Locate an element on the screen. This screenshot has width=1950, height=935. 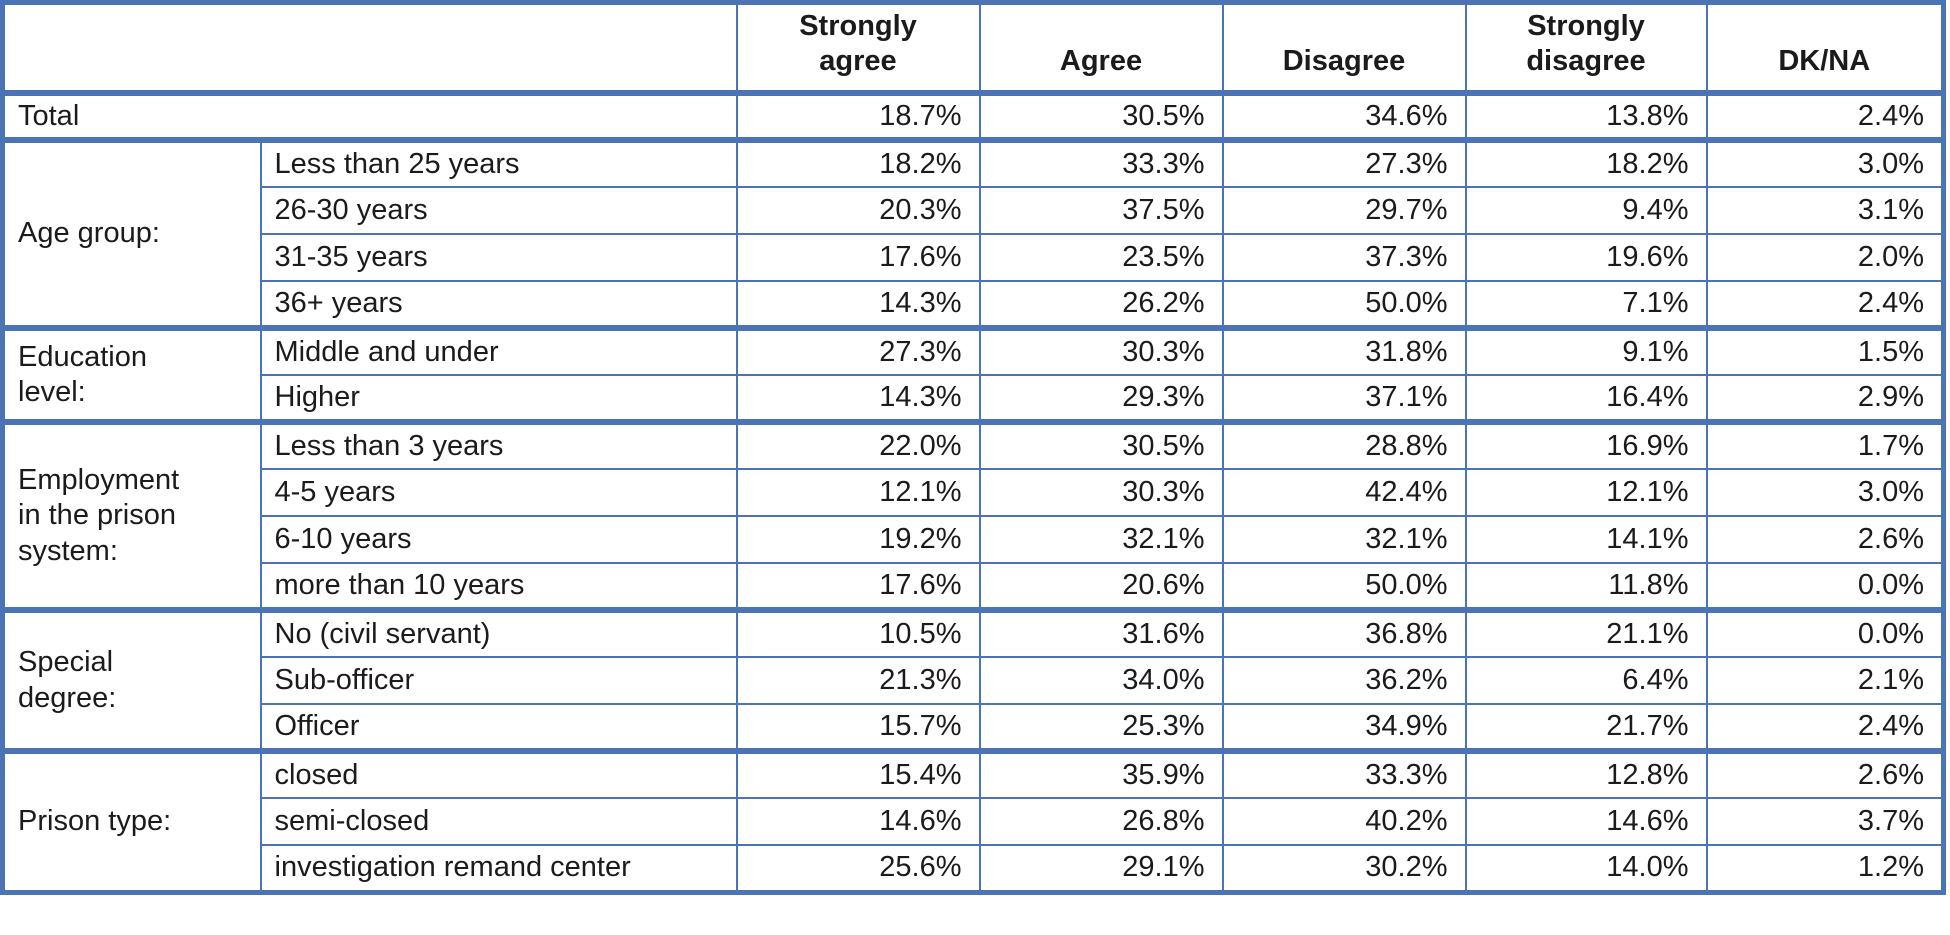
category-label: investigation remand center is located at coordinates (498, 869).